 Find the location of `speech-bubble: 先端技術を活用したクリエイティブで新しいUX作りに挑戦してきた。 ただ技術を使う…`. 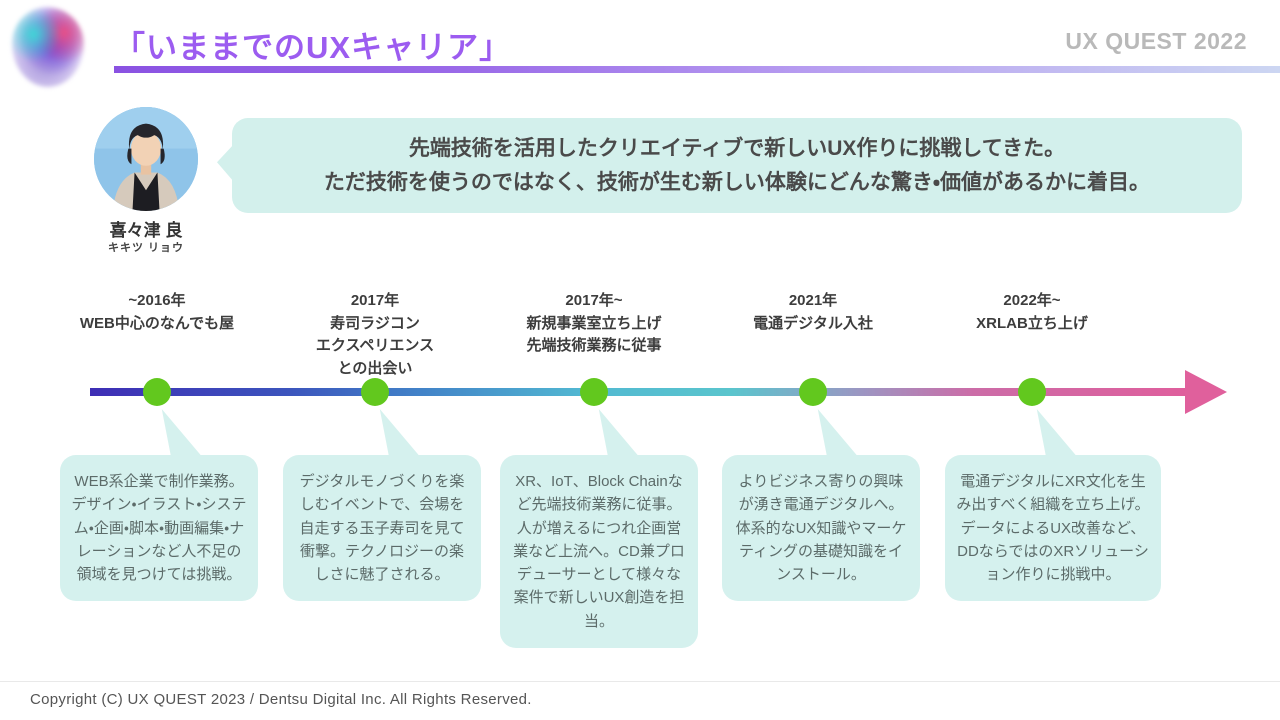

speech-bubble: 先端技術を活用したクリエイティブで新しいUX作りに挑戦してきた。 ただ技術を使う… is located at coordinates (729, 165).